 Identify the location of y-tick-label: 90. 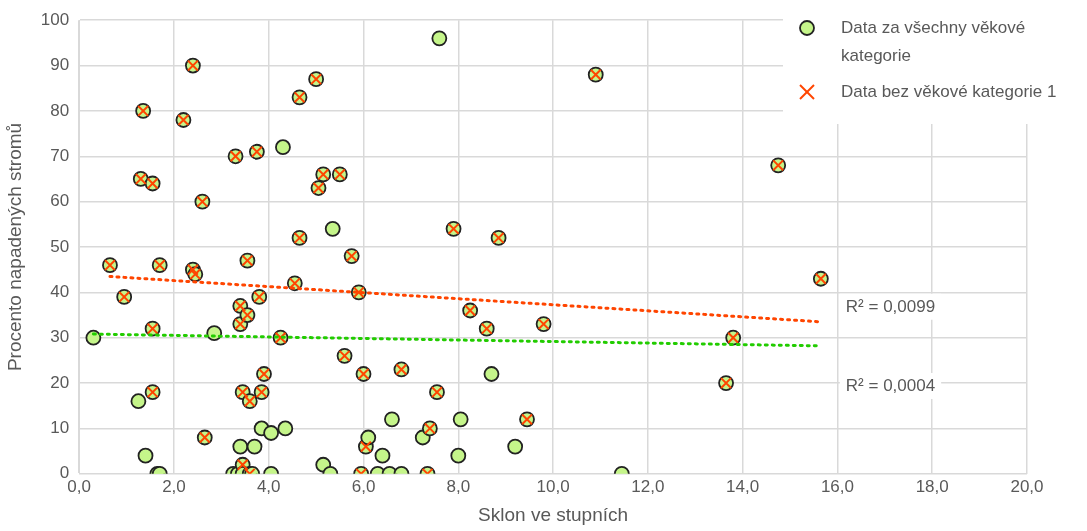
(60, 65).